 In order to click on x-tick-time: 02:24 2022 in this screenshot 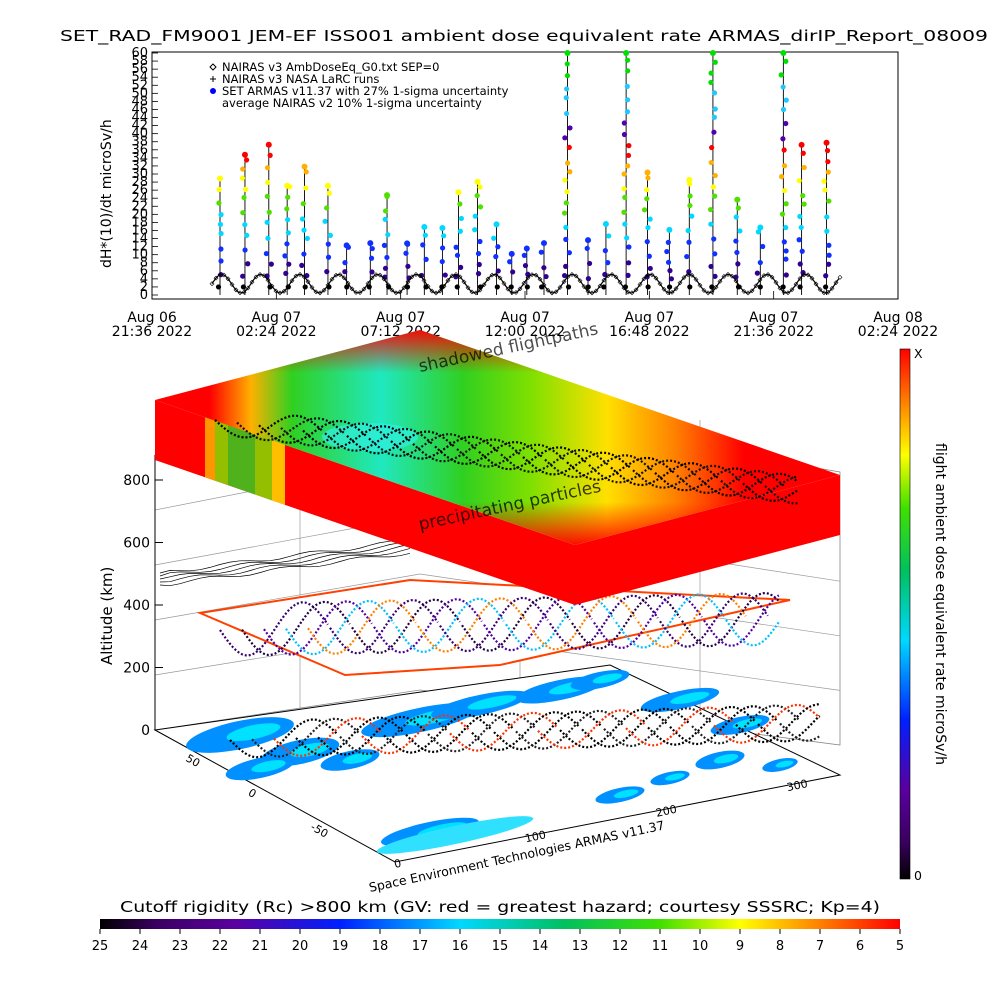, I will do `click(276, 332)`.